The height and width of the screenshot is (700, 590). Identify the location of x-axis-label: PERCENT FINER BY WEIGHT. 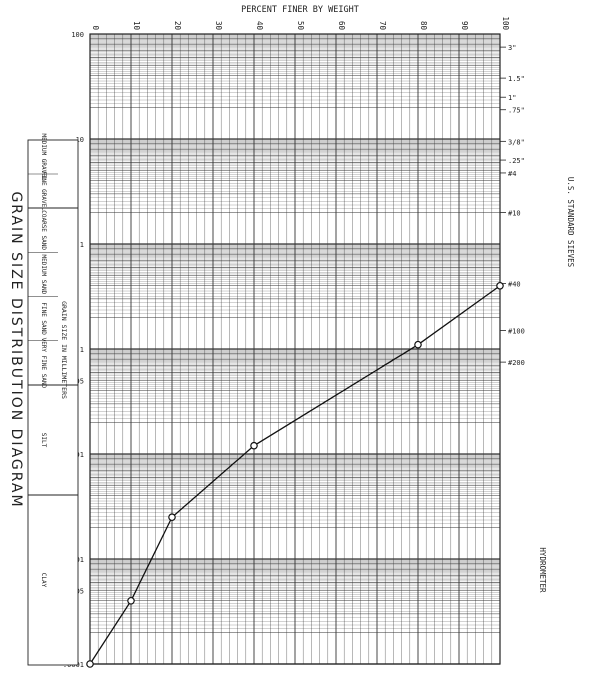
(300, 10).